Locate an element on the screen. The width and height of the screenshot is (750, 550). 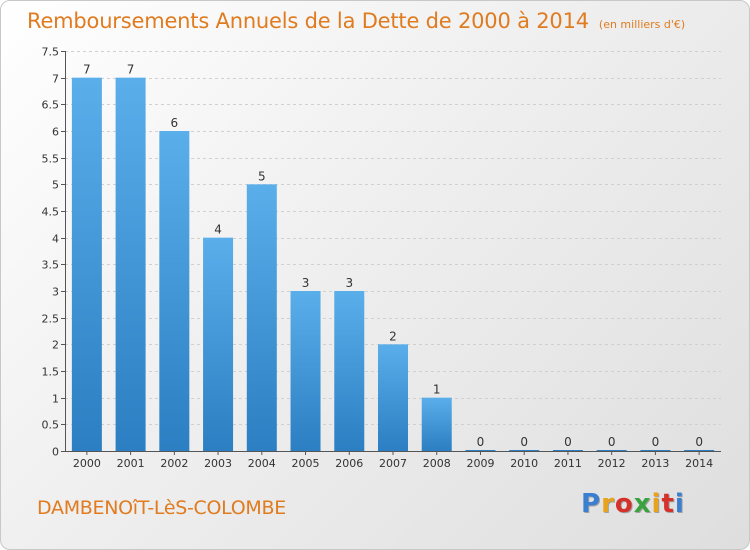
y-tick-label: 5.5 is located at coordinates (51, 159).